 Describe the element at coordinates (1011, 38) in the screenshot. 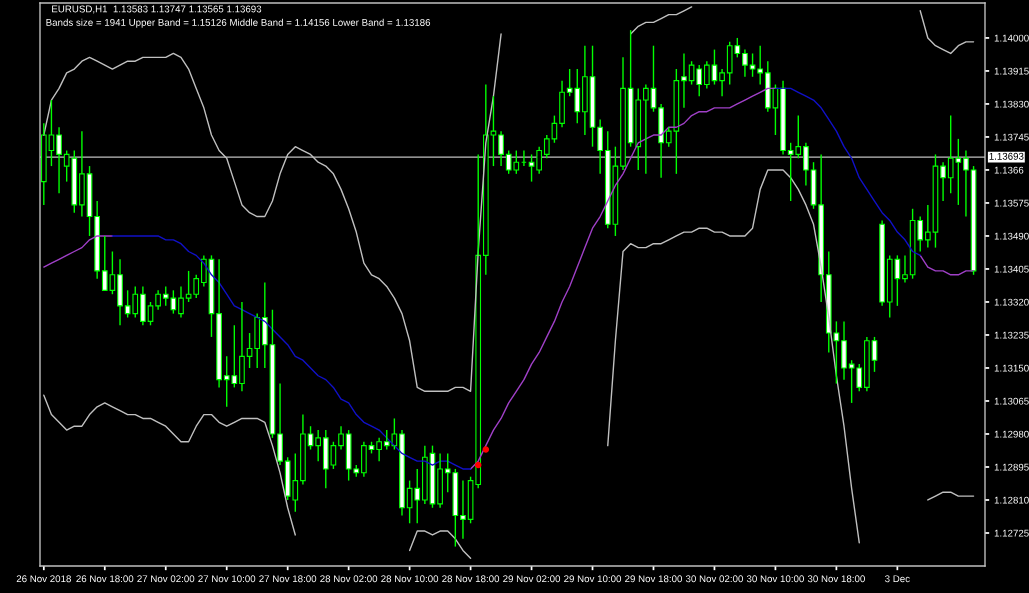

I see `y-tick-label: 1.14000` at that location.